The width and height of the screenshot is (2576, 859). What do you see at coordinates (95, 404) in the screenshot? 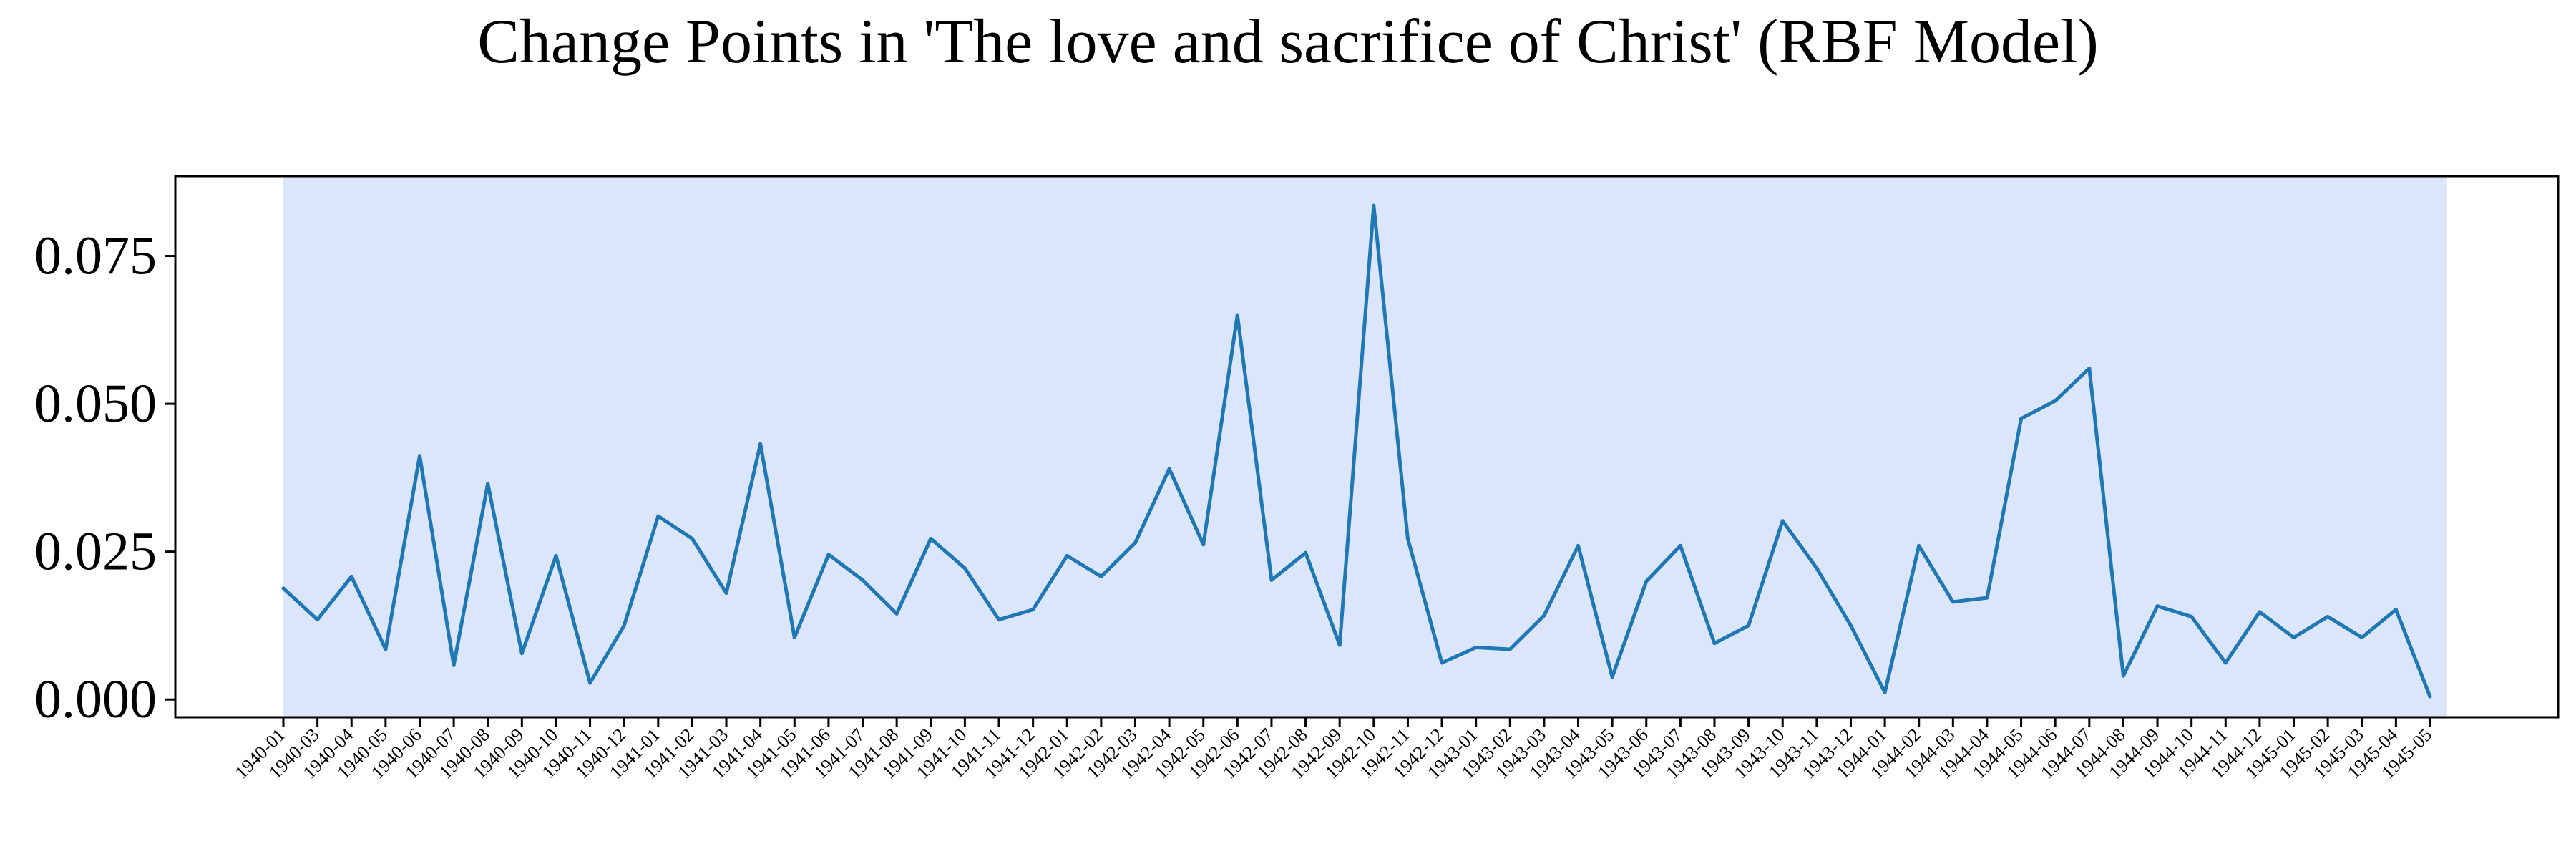
I see `y-tick-label: 0.050` at bounding box center [95, 404].